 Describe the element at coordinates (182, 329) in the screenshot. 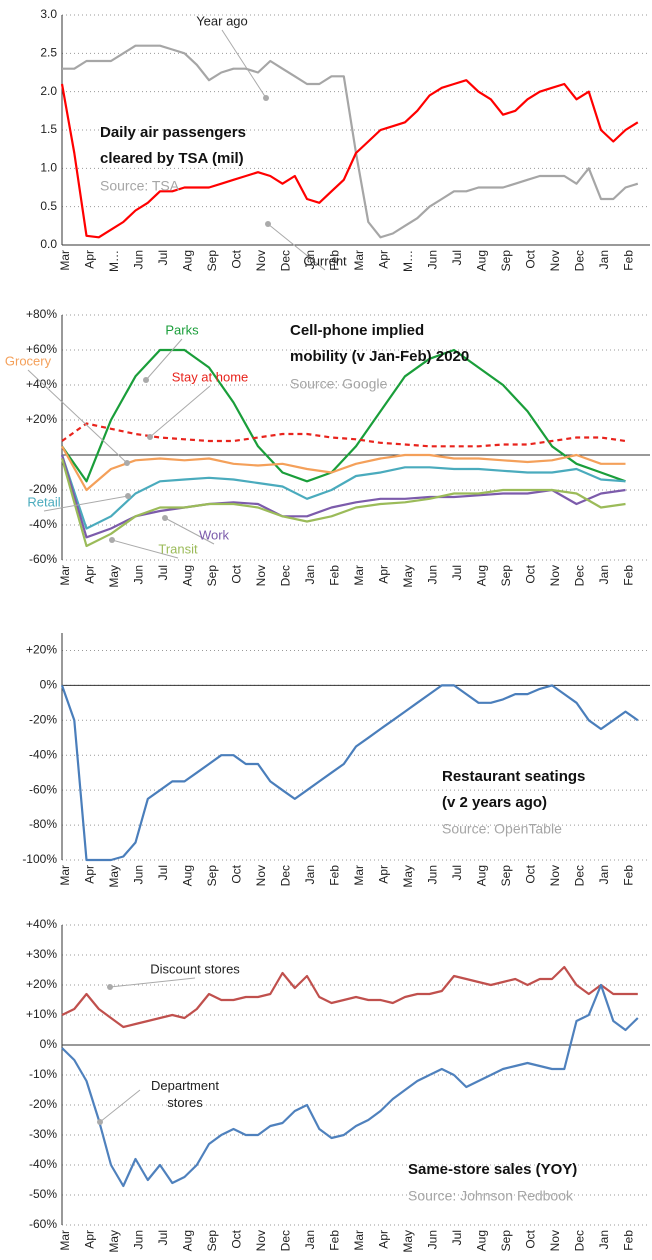

I see `series-label: Parks` at that location.